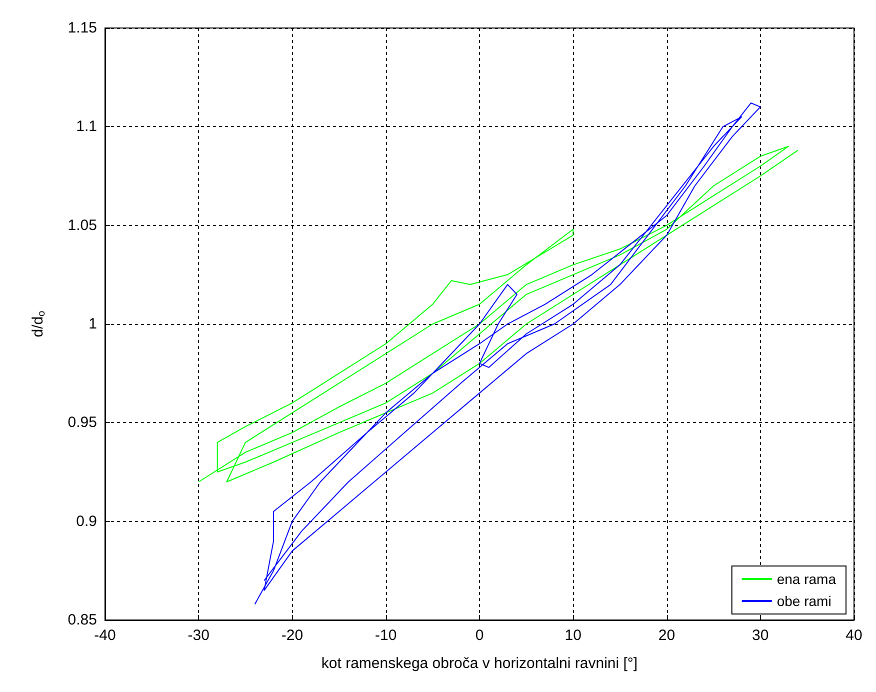 The height and width of the screenshot is (692, 876). What do you see at coordinates (86, 127) in the screenshot?
I see `y-tick-label: 1.1` at bounding box center [86, 127].